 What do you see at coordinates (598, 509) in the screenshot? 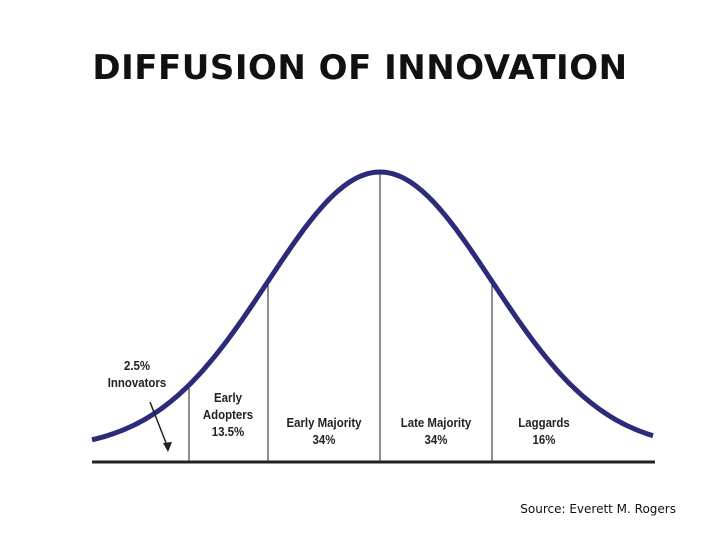
I see `source-note: Source: Everett M. Rogers` at bounding box center [598, 509].